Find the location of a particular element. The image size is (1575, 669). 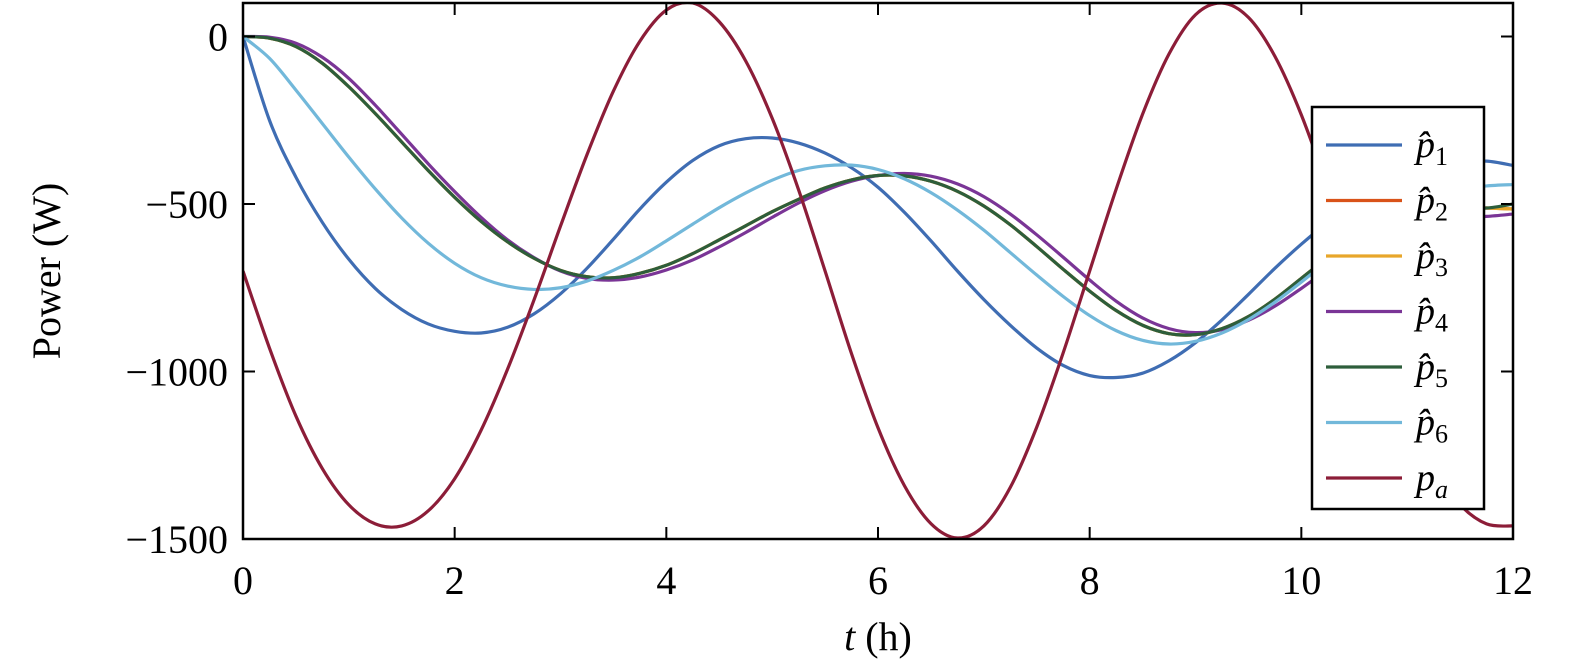

legend: p̂1 p̂2 p̂3 p̂4 p̂5 p̂6 pa is located at coordinates (1398, 308).